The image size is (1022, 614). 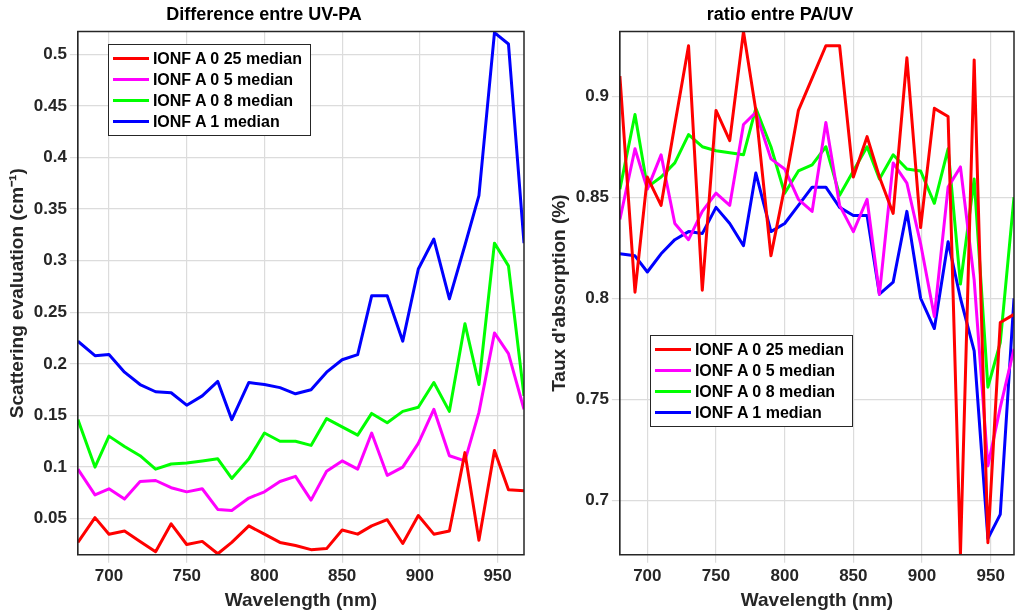 What do you see at coordinates (592, 398) in the screenshot?
I see `y-tick-label: 0.75` at bounding box center [592, 398].